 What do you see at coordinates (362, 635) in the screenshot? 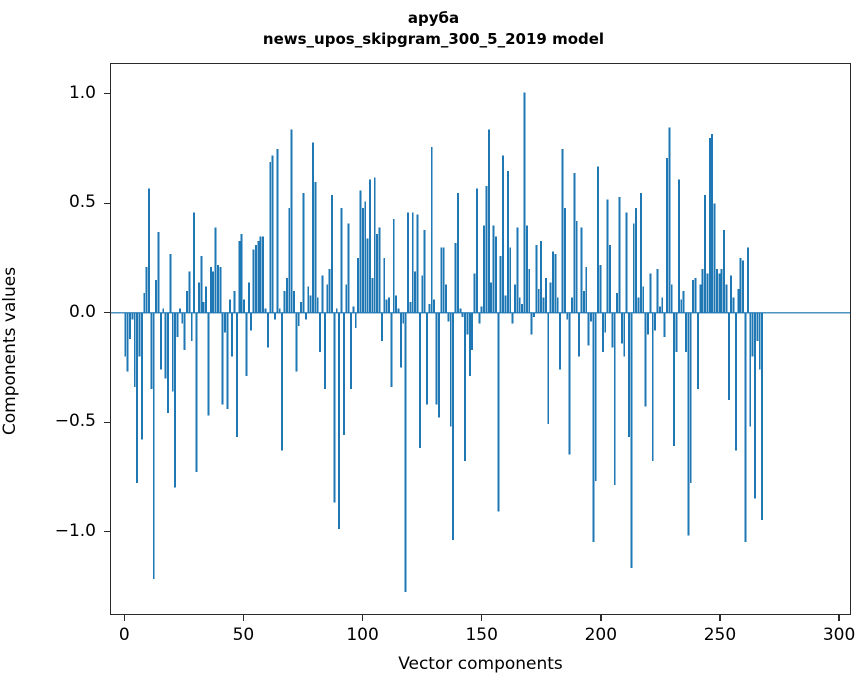
I see `x-tick-label: 100` at bounding box center [362, 635].